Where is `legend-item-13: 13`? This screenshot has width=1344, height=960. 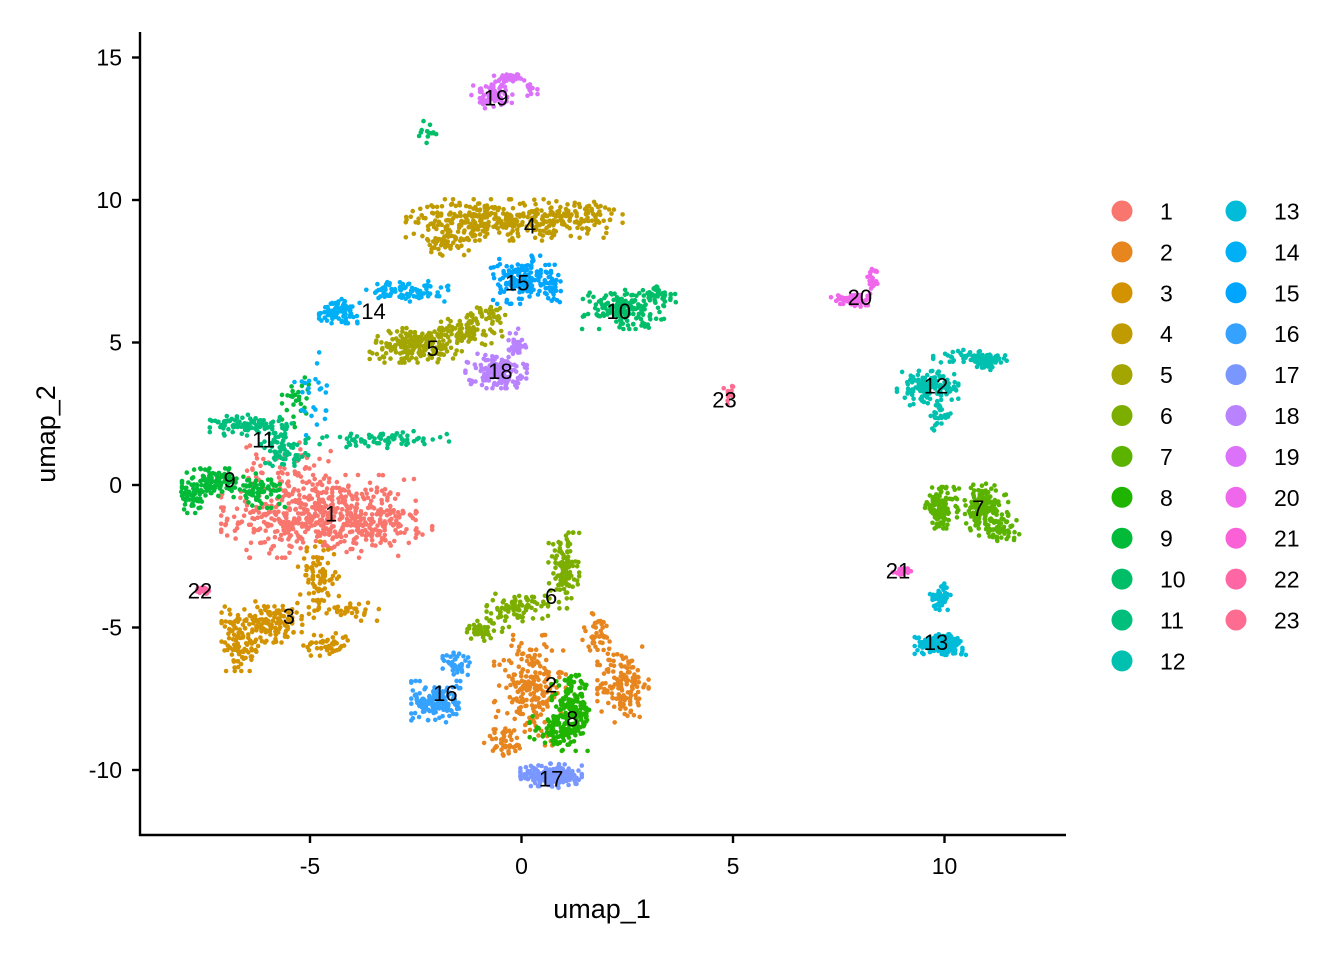 legend-item-13: 13 is located at coordinates (1262, 212).